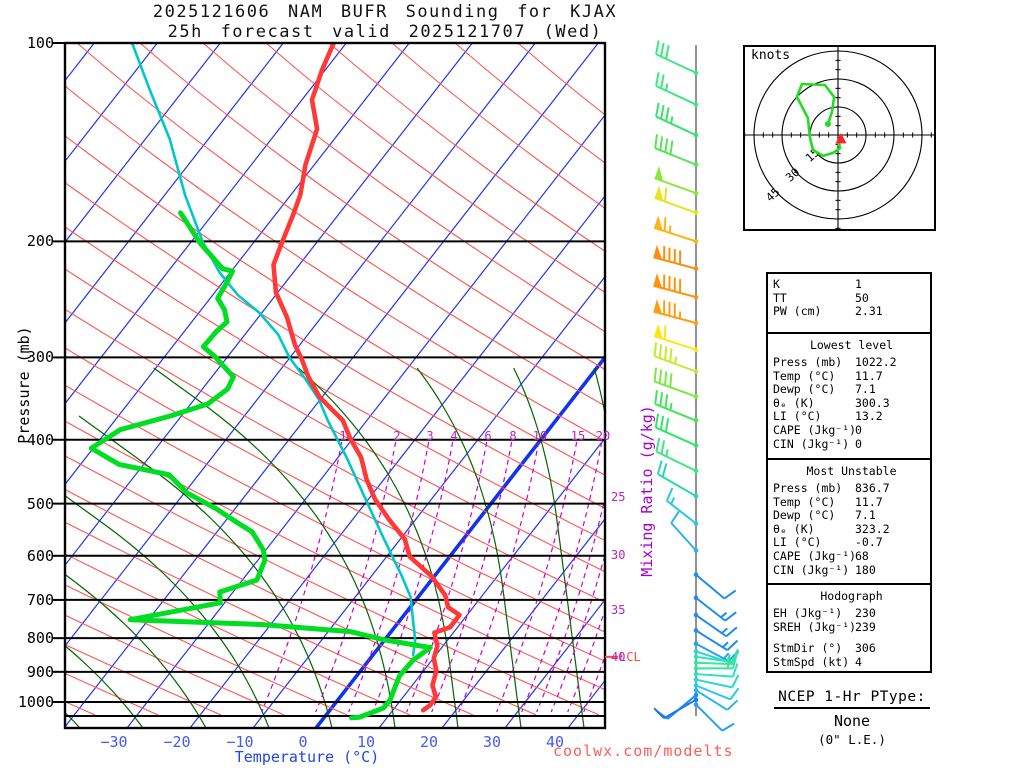 This screenshot has width=1024, height=768. Describe the element at coordinates (177, 742) in the screenshot. I see `temperature-tick-label: −20` at that location.